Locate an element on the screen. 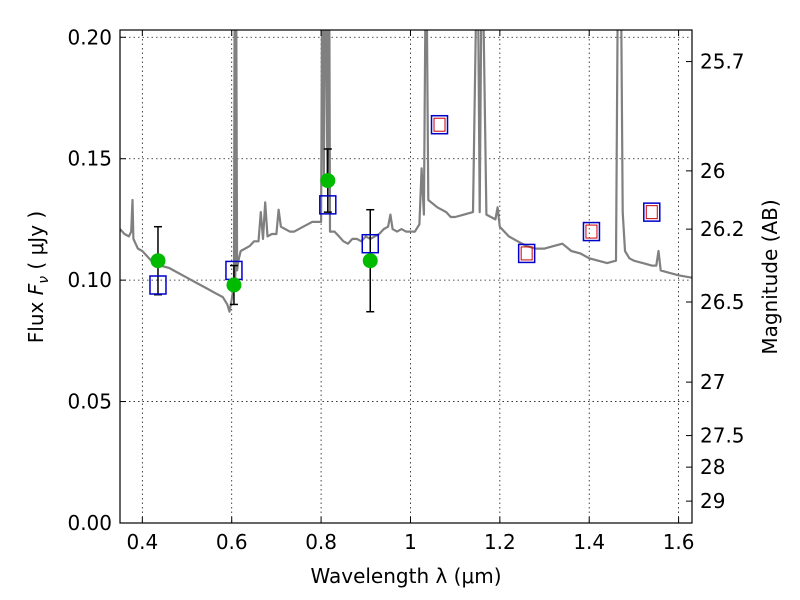 The height and width of the screenshot is (600, 800). y2-tick-label: 27.5 is located at coordinates (722, 436).